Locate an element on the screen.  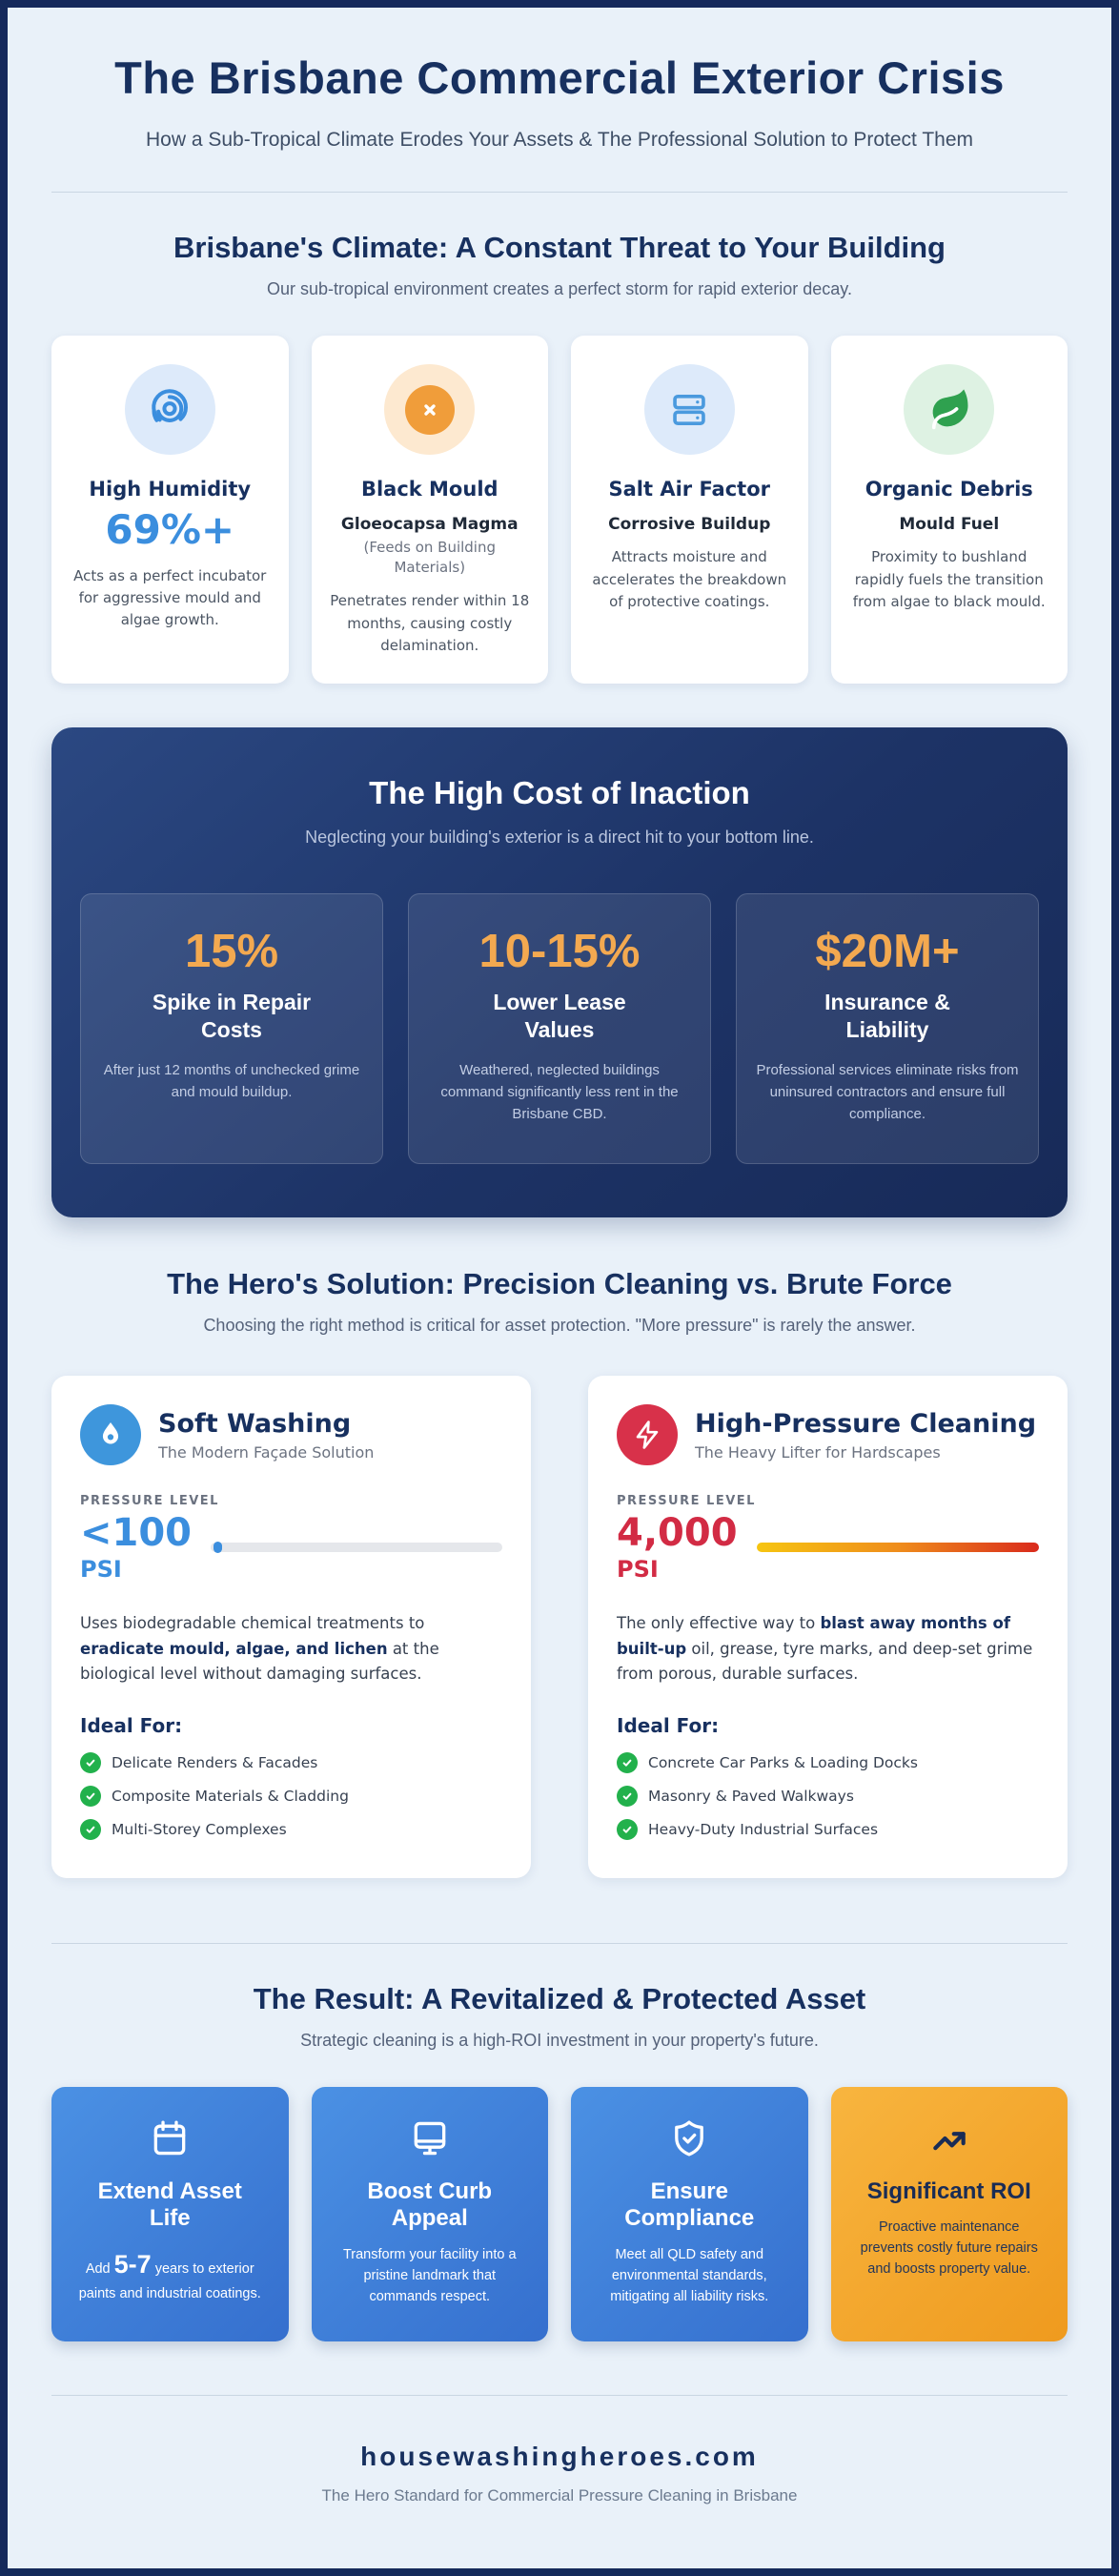
pressure-row: <100 PSI is located at coordinates (291, 1548).